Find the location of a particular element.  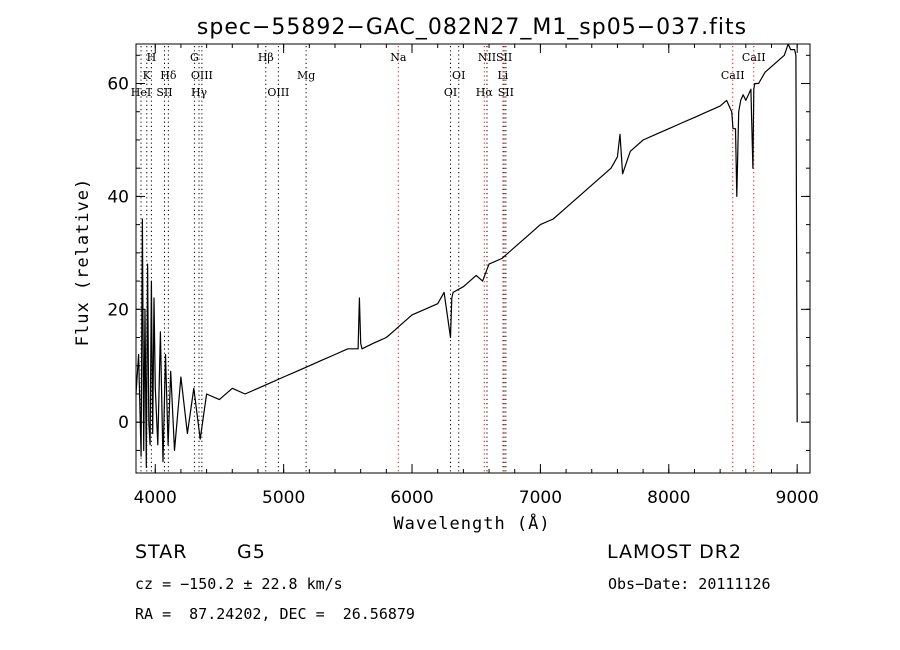

y-tick-label: 20 is located at coordinates (118, 310).